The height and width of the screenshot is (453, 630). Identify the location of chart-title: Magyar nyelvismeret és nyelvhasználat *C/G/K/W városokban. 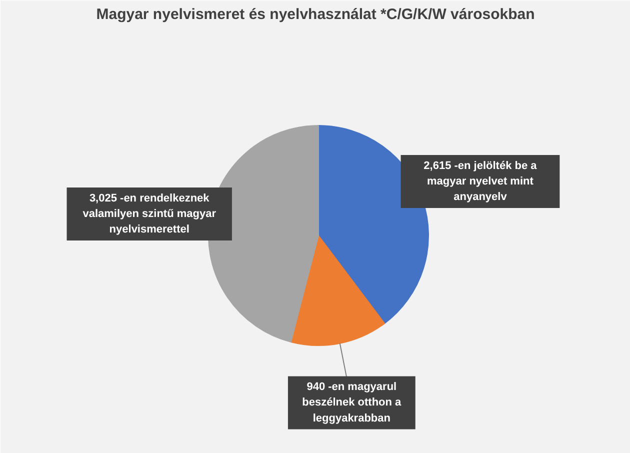
(315, 14).